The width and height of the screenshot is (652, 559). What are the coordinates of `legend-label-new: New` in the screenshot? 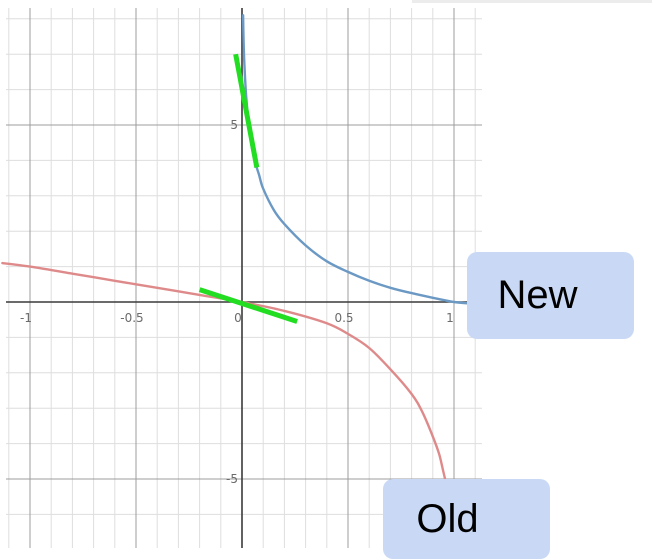 It's located at (550, 295).